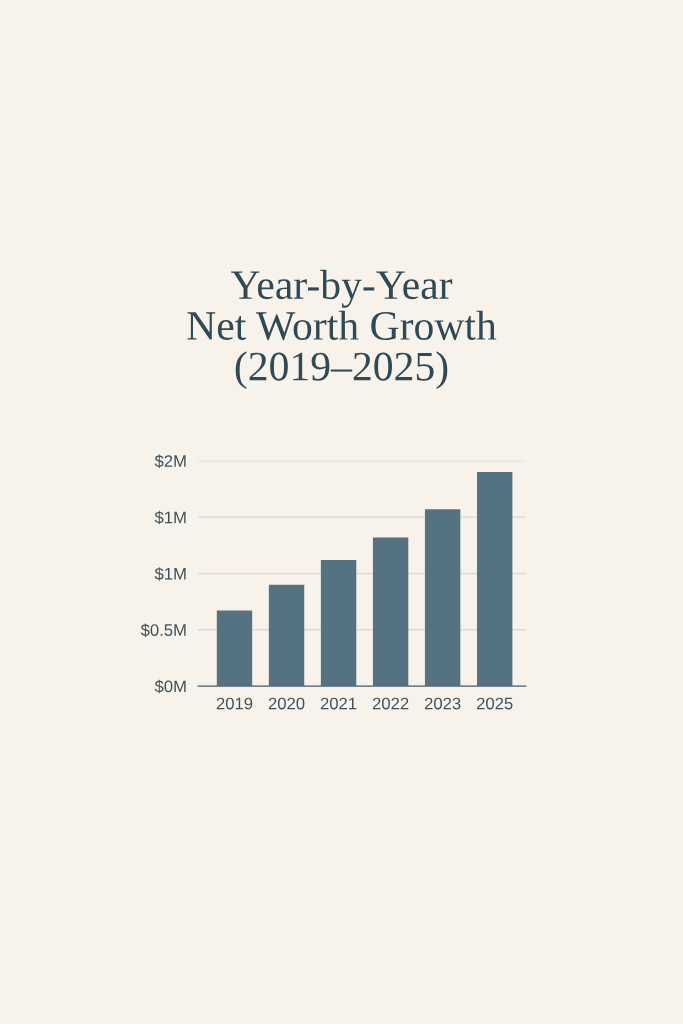  I want to click on x-tick-label: 2020, so click(286, 703).